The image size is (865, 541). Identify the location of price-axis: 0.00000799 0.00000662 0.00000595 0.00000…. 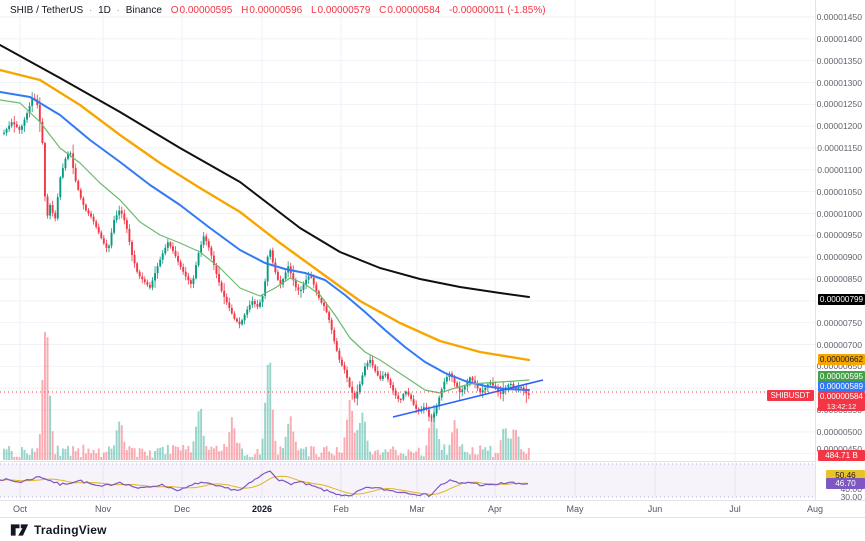
(840, 251).